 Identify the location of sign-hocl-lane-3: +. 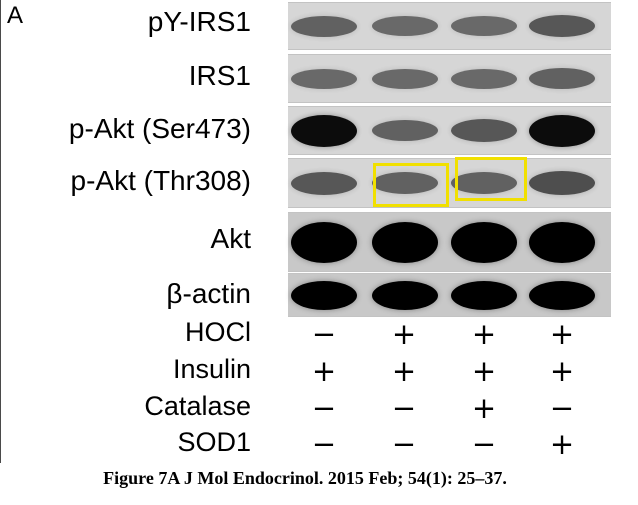
(484, 334).